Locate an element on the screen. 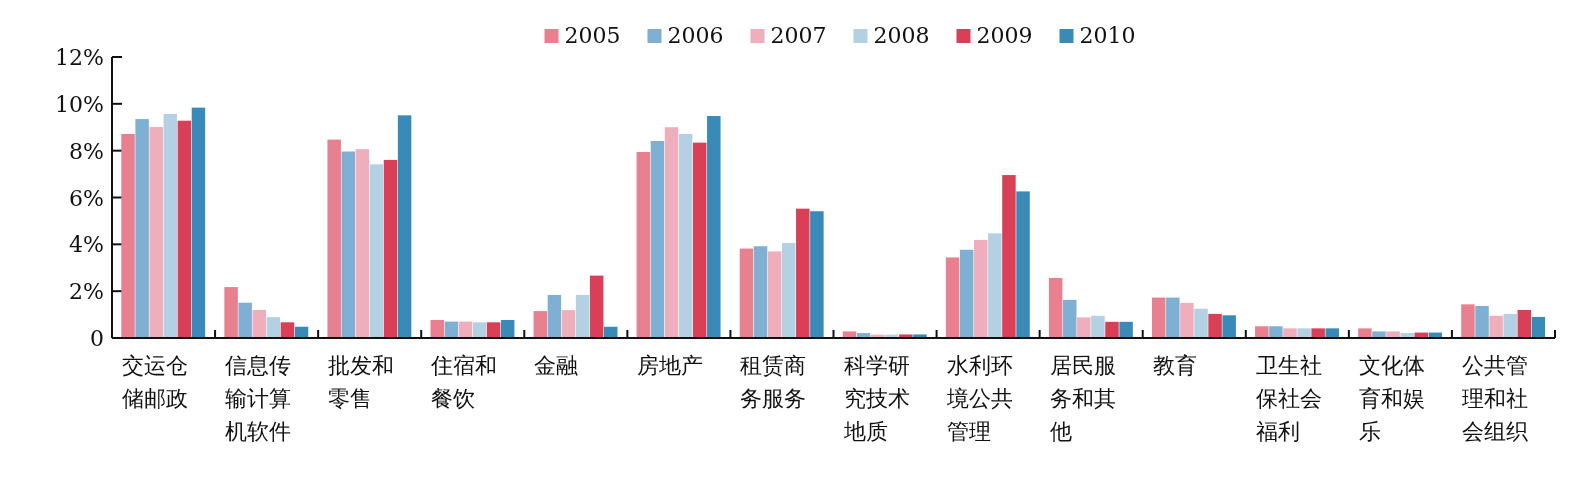 This screenshot has width=1586, height=488. y-tick-label: 10% is located at coordinates (79, 104).